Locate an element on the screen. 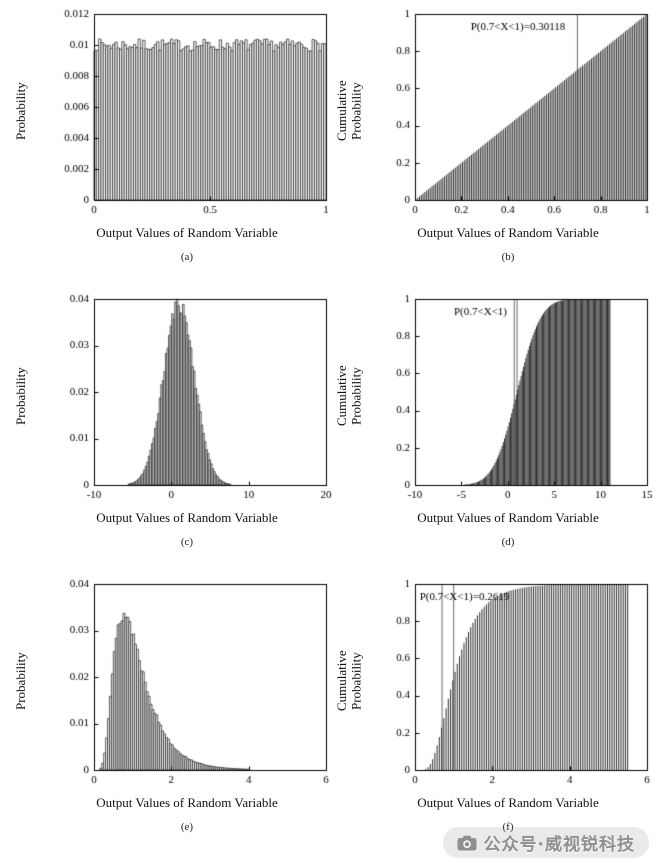 This screenshot has height=863, width=655. camera-icon is located at coordinates (467, 843).